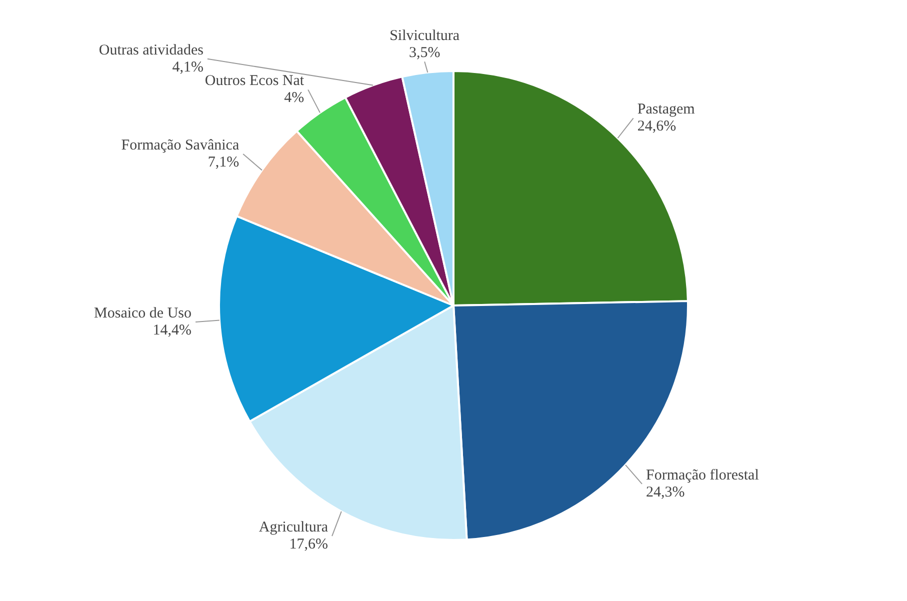 Image resolution: width=907 pixels, height=601 pixels. Describe the element at coordinates (293, 528) in the screenshot. I see `slice-label: Agricultura` at that location.